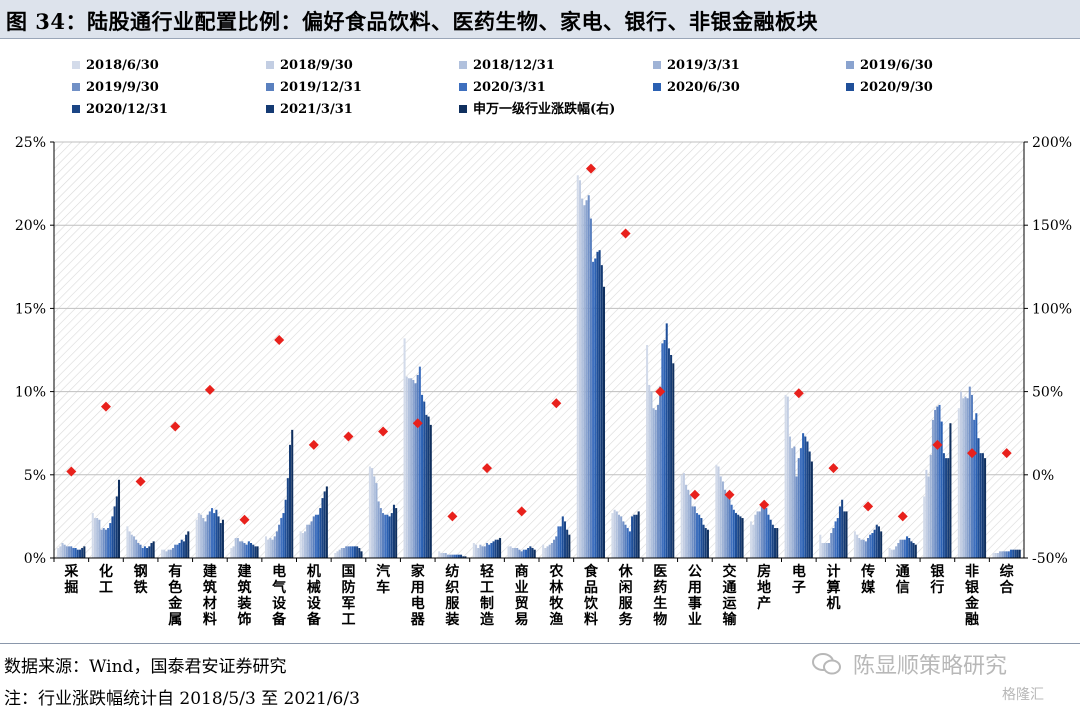 Image resolution: width=1080 pixels, height=709 pixels. What do you see at coordinates (314, 595) in the screenshot?
I see `x-tick-label: 机械设备` at bounding box center [314, 595].